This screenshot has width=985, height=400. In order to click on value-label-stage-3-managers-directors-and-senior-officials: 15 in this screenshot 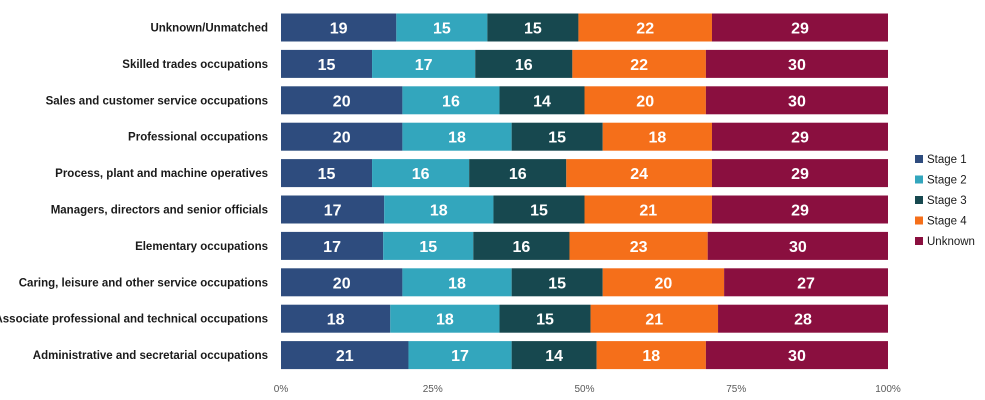, I will do `click(539, 211)`.